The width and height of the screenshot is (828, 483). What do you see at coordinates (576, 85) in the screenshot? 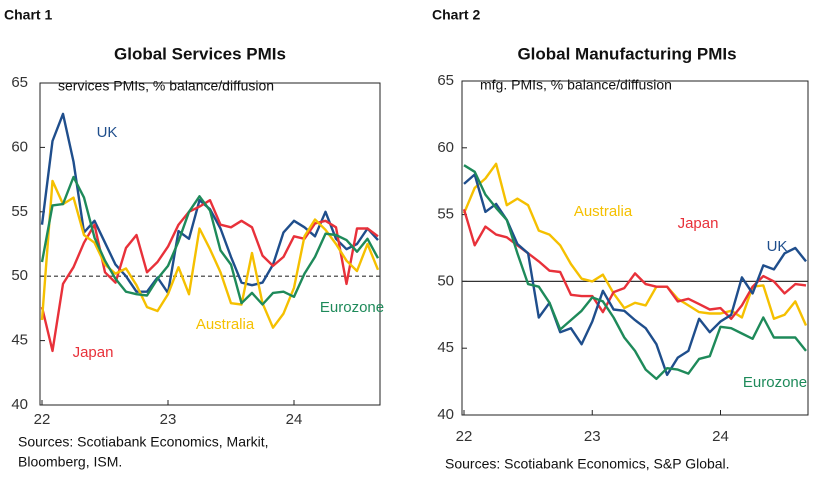
I see `subtitle: mfg. PMIs, % balance/diffusion` at bounding box center [576, 85].